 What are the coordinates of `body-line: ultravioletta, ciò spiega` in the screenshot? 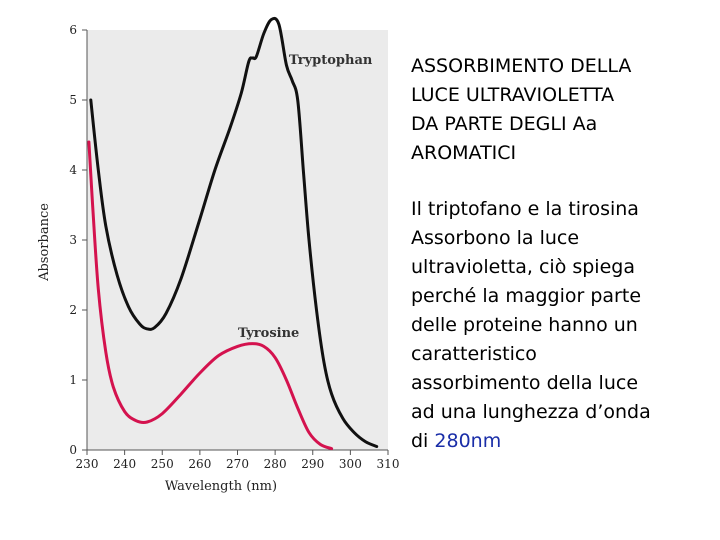 It's located at (523, 267).